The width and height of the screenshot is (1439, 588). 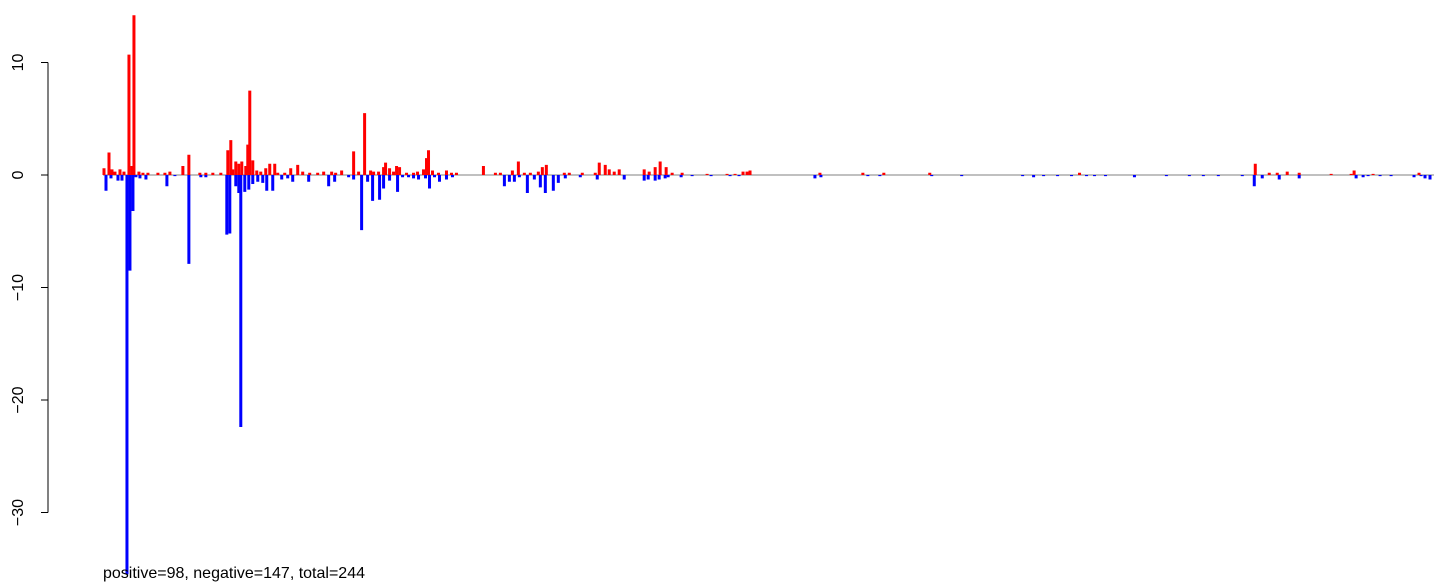 I want to click on y-tick-label: 0, so click(x=18, y=174).